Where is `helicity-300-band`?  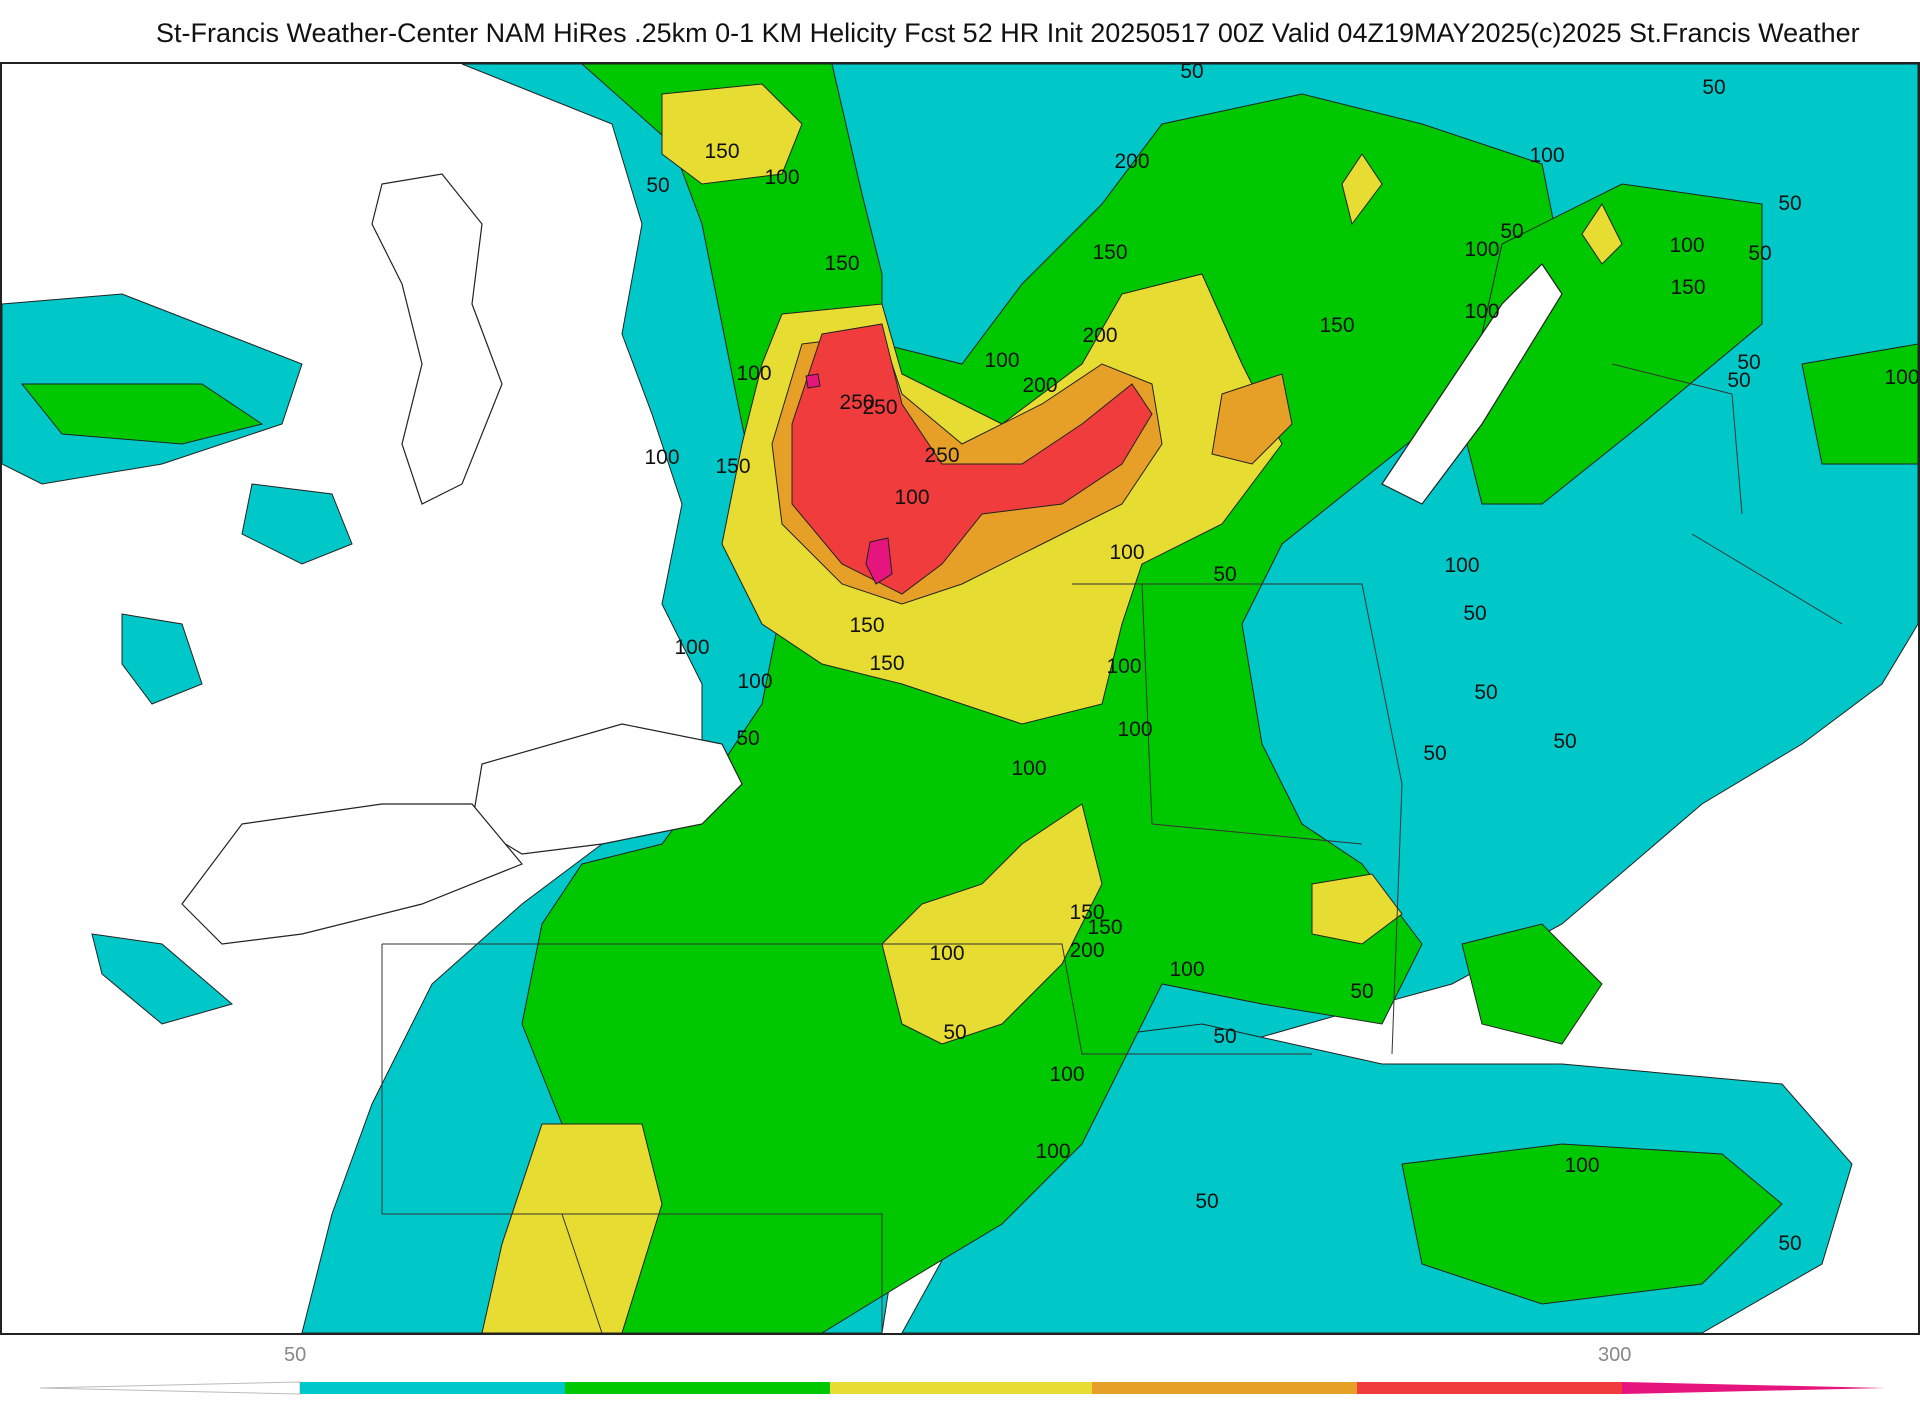
helicity-300-band is located at coordinates (849, 479).